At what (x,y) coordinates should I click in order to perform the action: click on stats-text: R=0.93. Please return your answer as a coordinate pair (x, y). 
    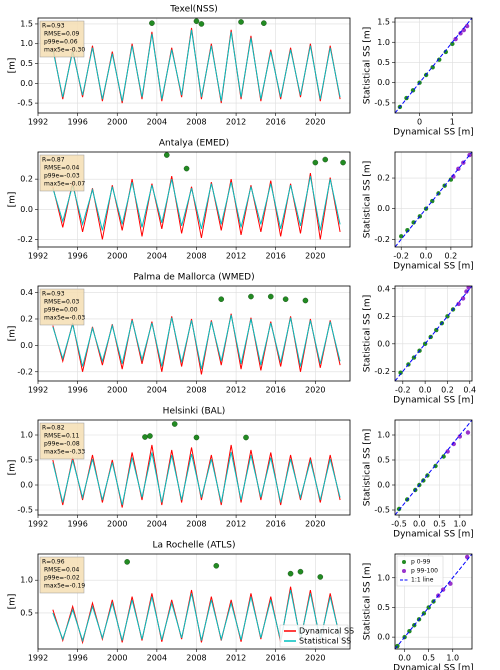
    Looking at the image, I should click on (53, 26).